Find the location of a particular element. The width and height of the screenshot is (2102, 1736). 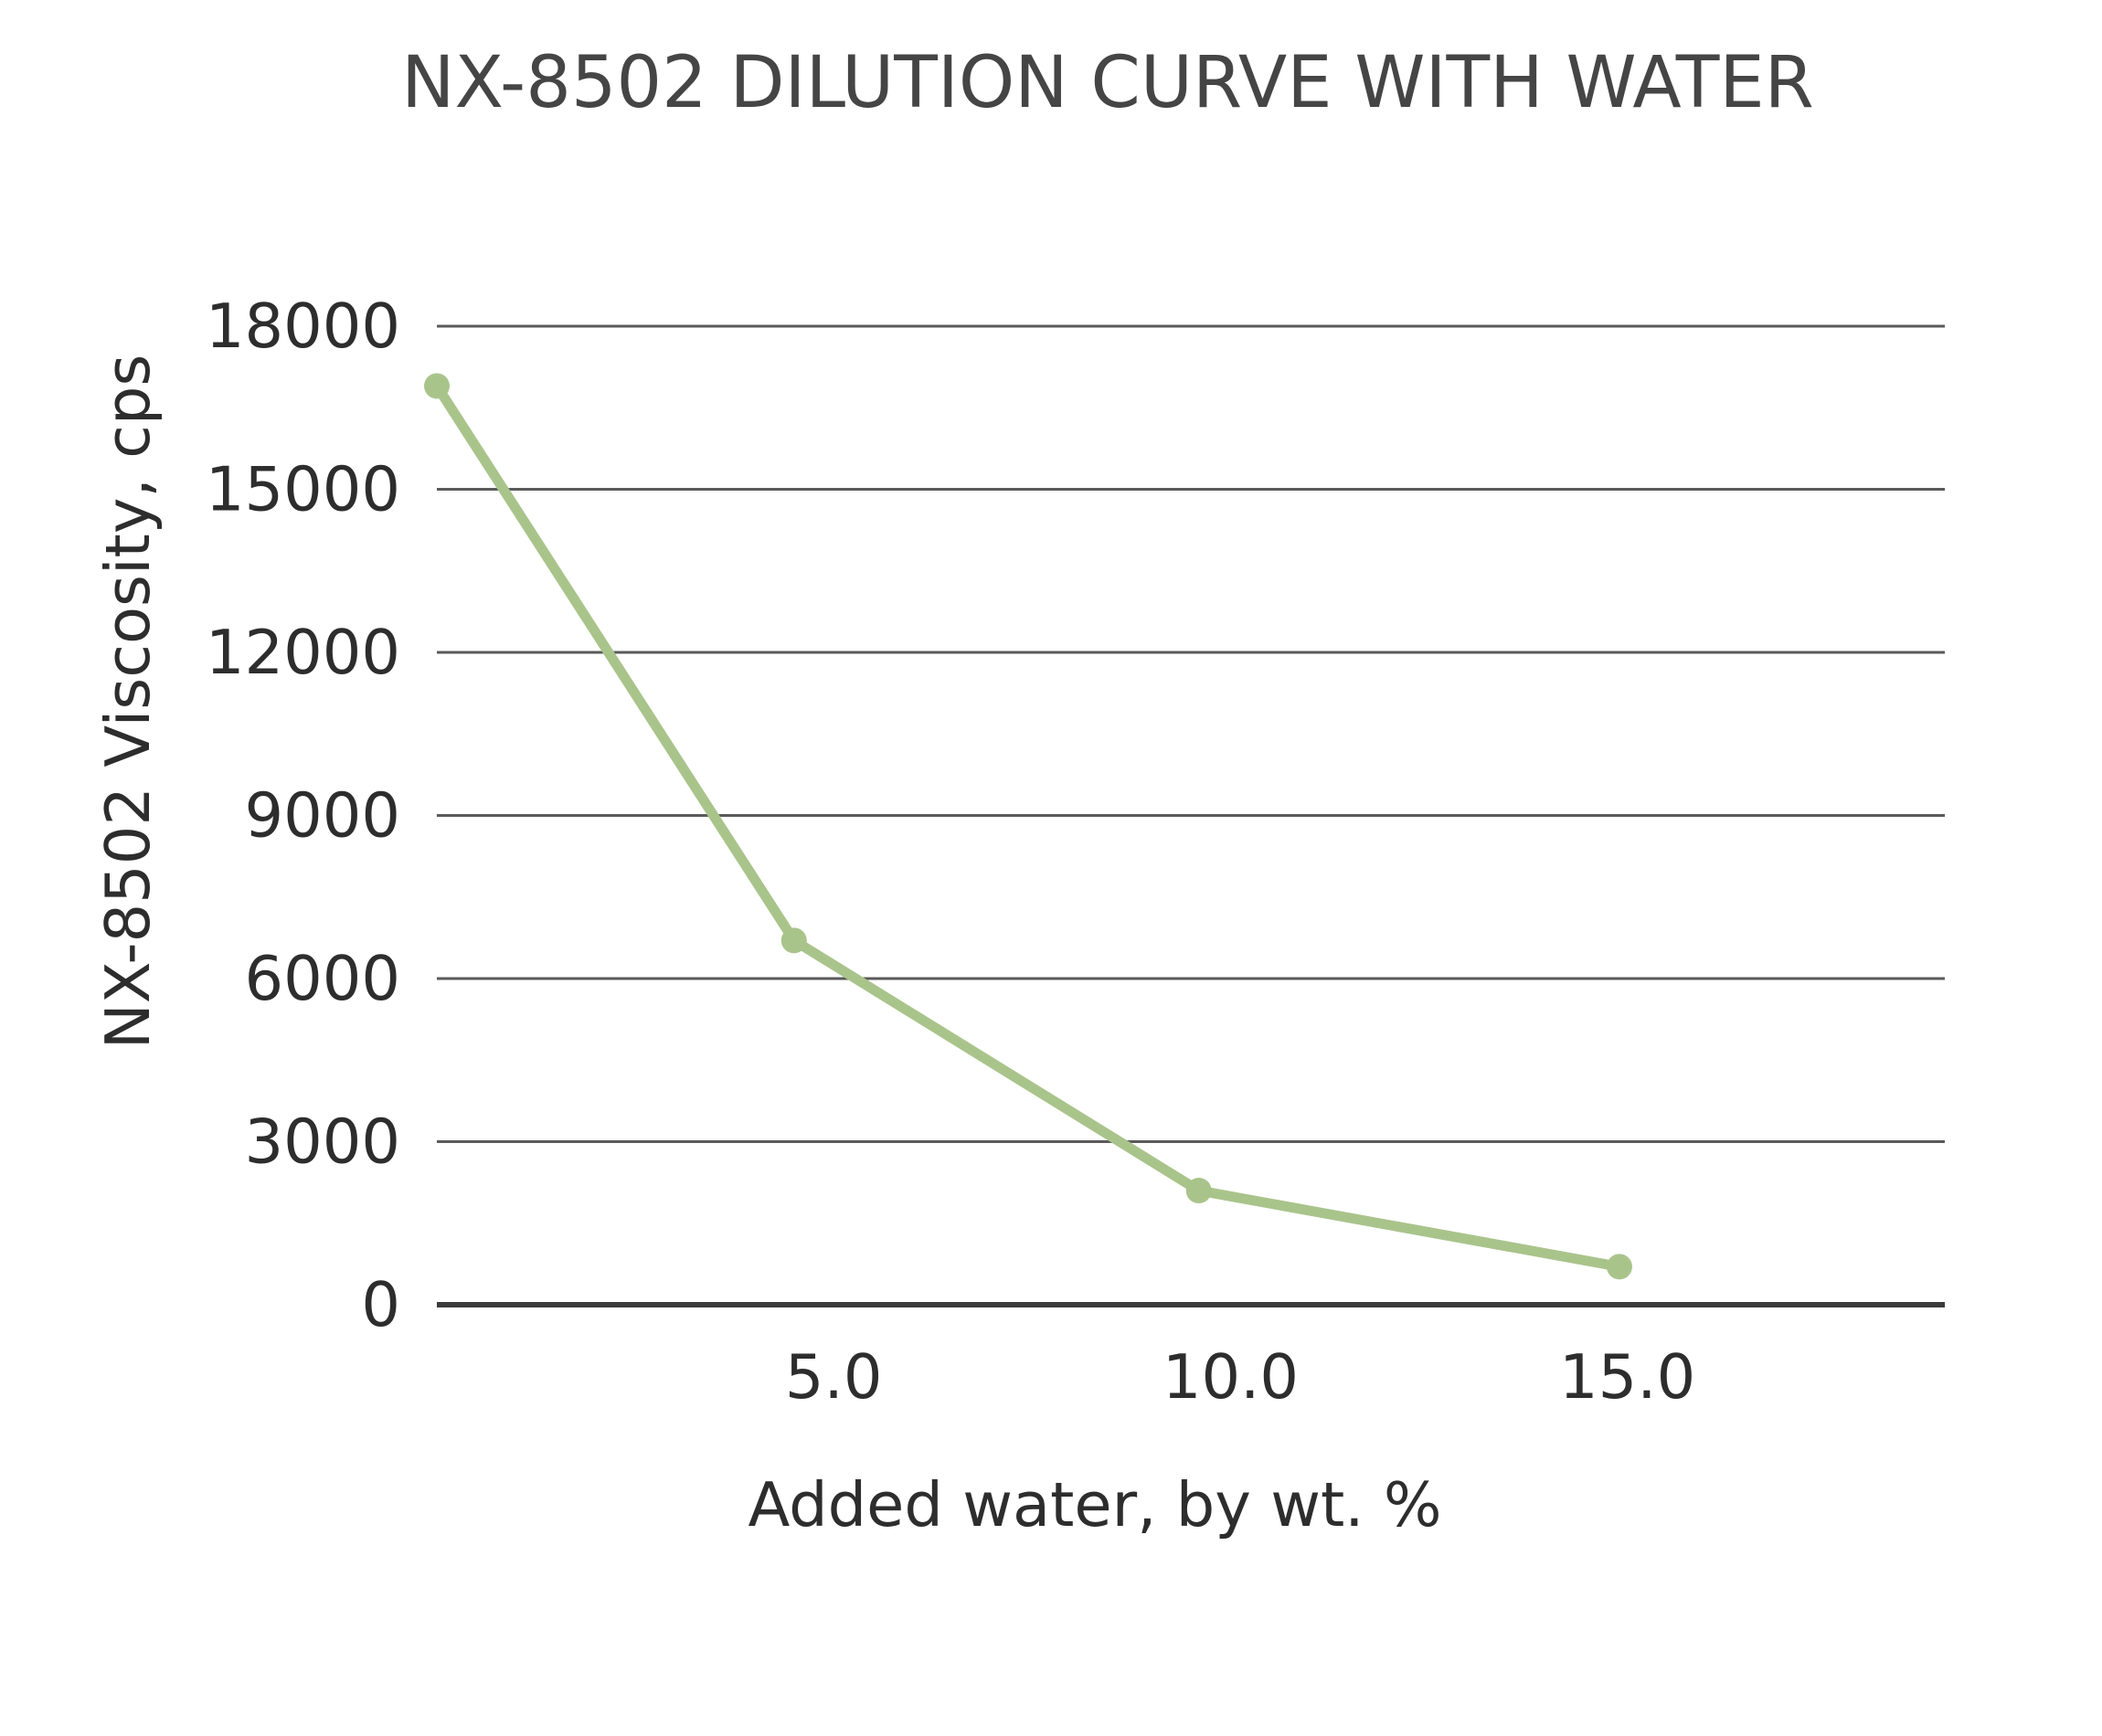

y-axis-ticks: 0 3000 6000 9000 12000 15000 18000 is located at coordinates (303, 815).